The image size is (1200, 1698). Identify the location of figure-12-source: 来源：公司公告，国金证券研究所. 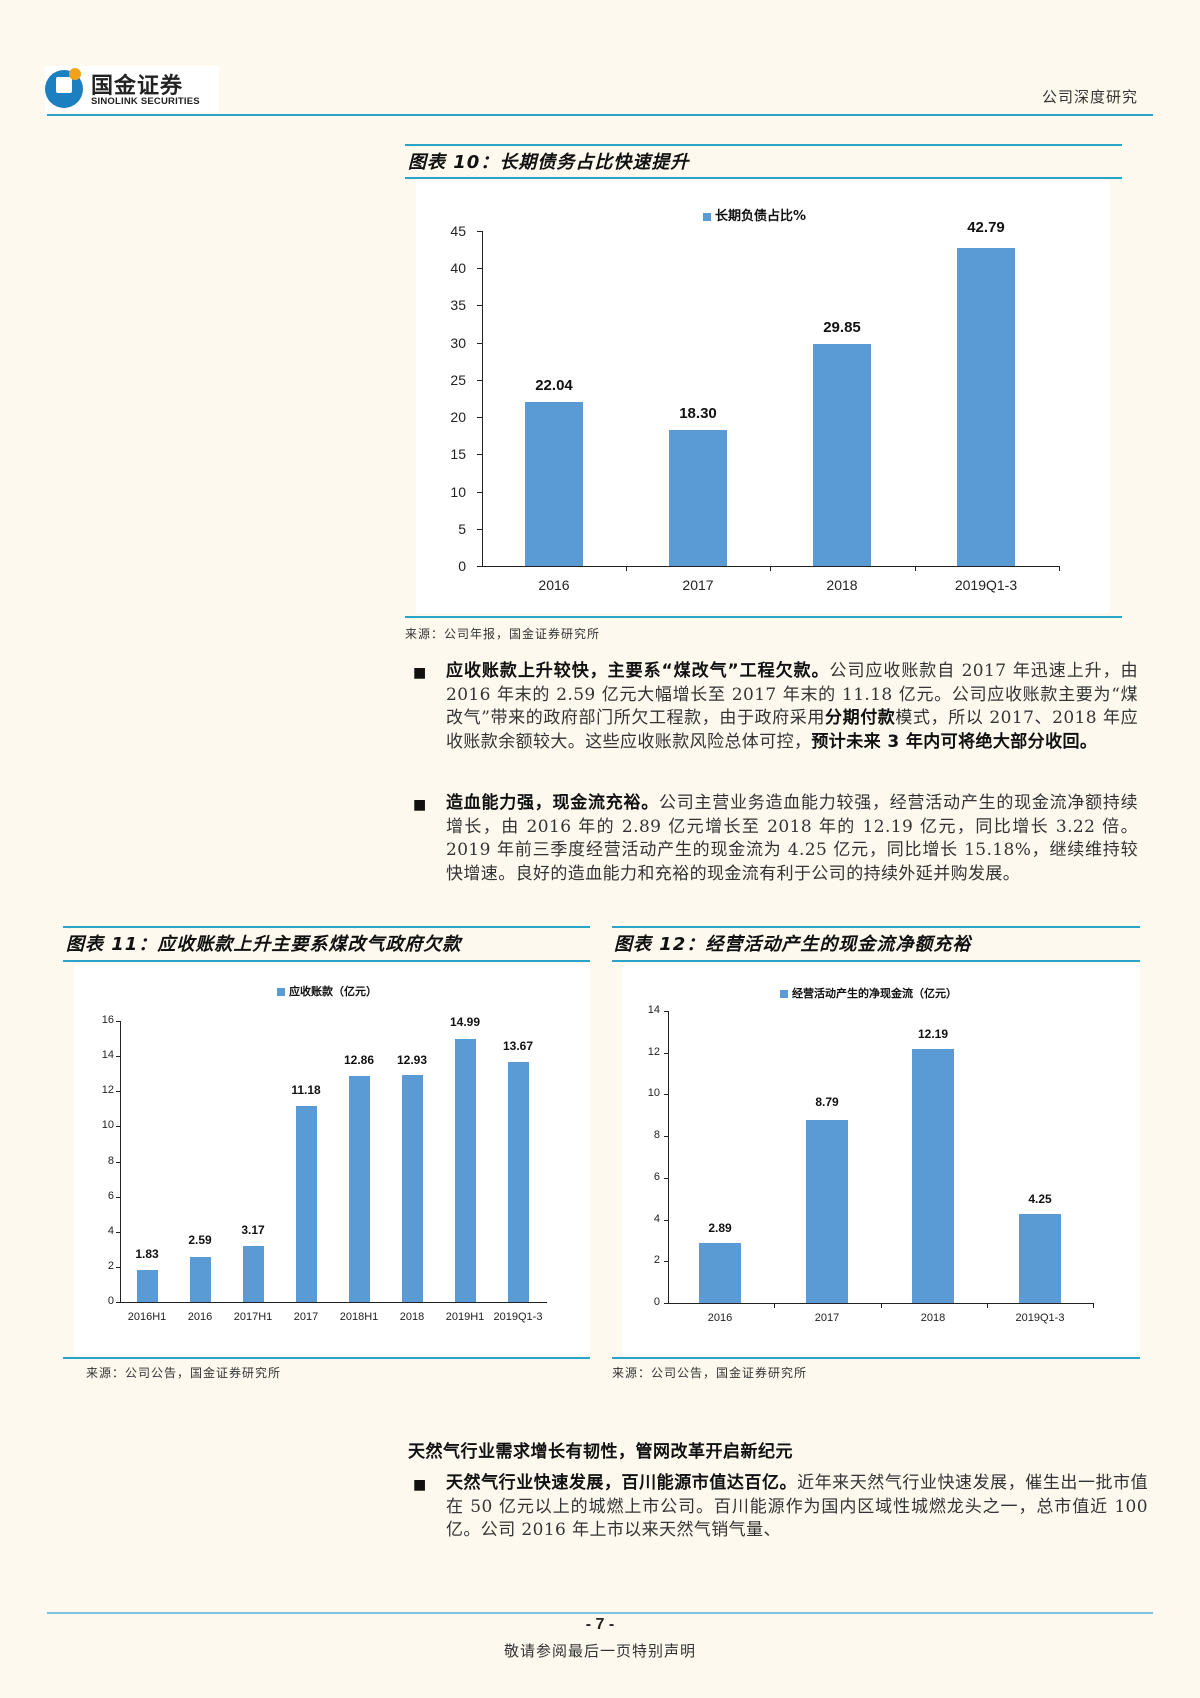
(710, 1373).